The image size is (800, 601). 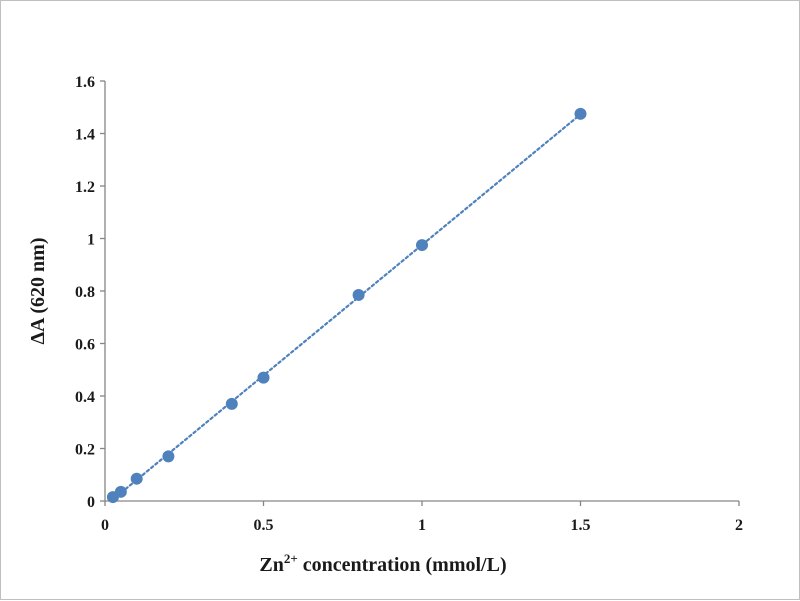 What do you see at coordinates (85, 82) in the screenshot?
I see `y-tick-label: 1.6` at bounding box center [85, 82].